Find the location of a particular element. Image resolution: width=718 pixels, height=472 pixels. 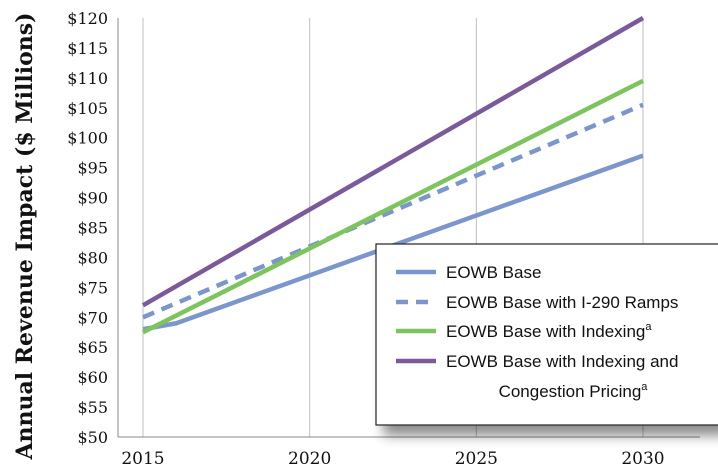

legend-label: EOWB Base with I-290 Ramps is located at coordinates (562, 302).